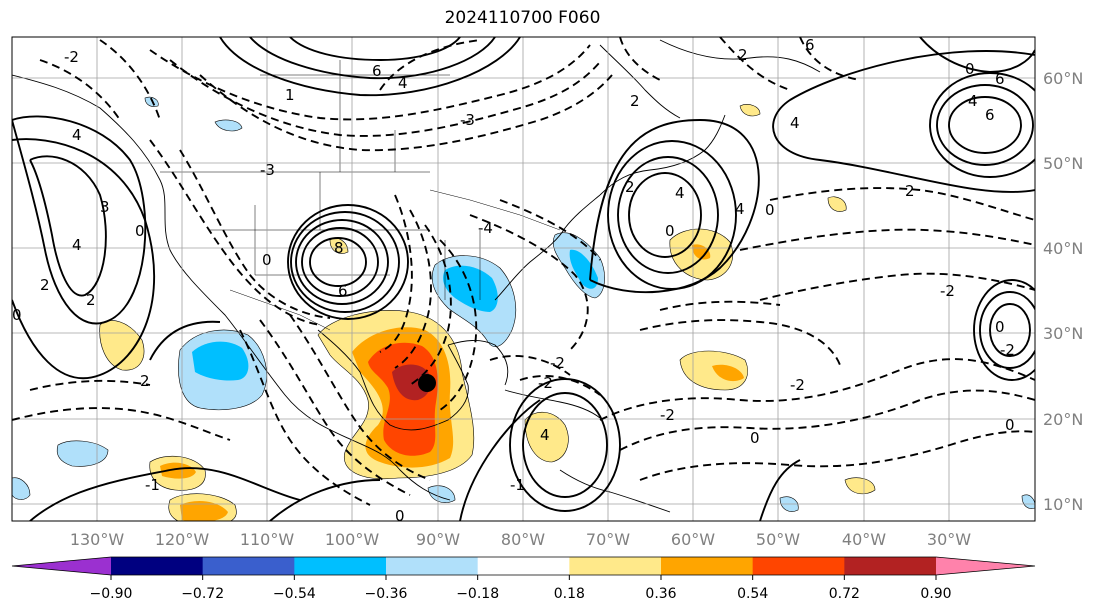  I want to click on lat-tick-labels: 60°N 50°N 40°N 30°N 20°N 10°N, so click(1063, 291).